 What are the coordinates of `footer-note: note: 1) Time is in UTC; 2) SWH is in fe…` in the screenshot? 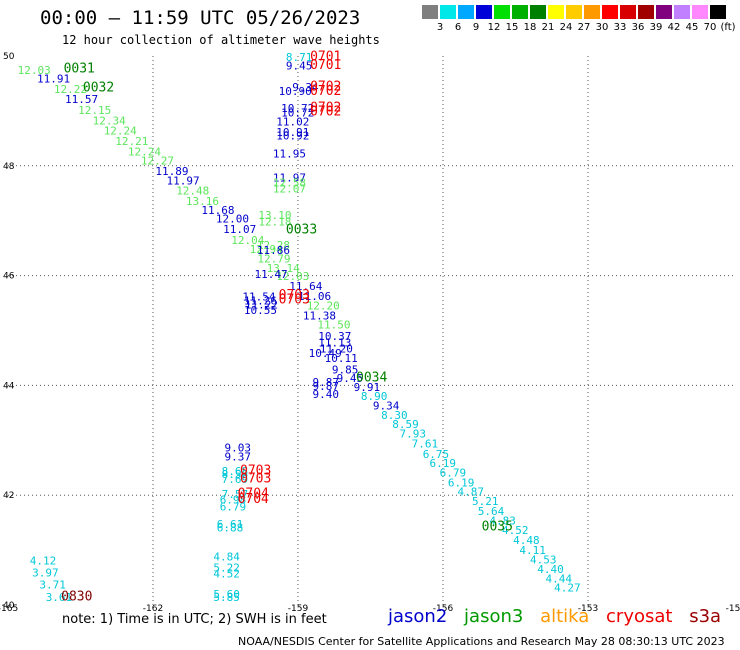 It's located at (194, 619).